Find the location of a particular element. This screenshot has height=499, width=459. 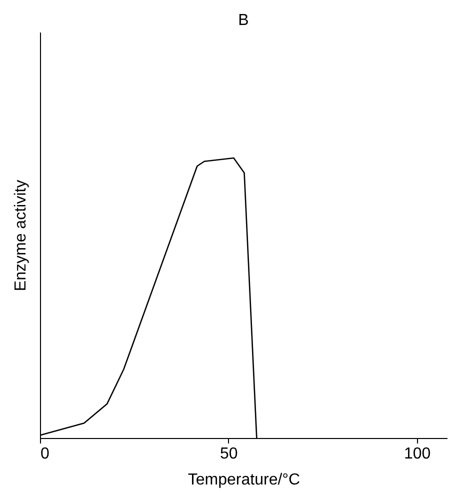

y-axis-title: Enzyme activity is located at coordinates (21, 236).